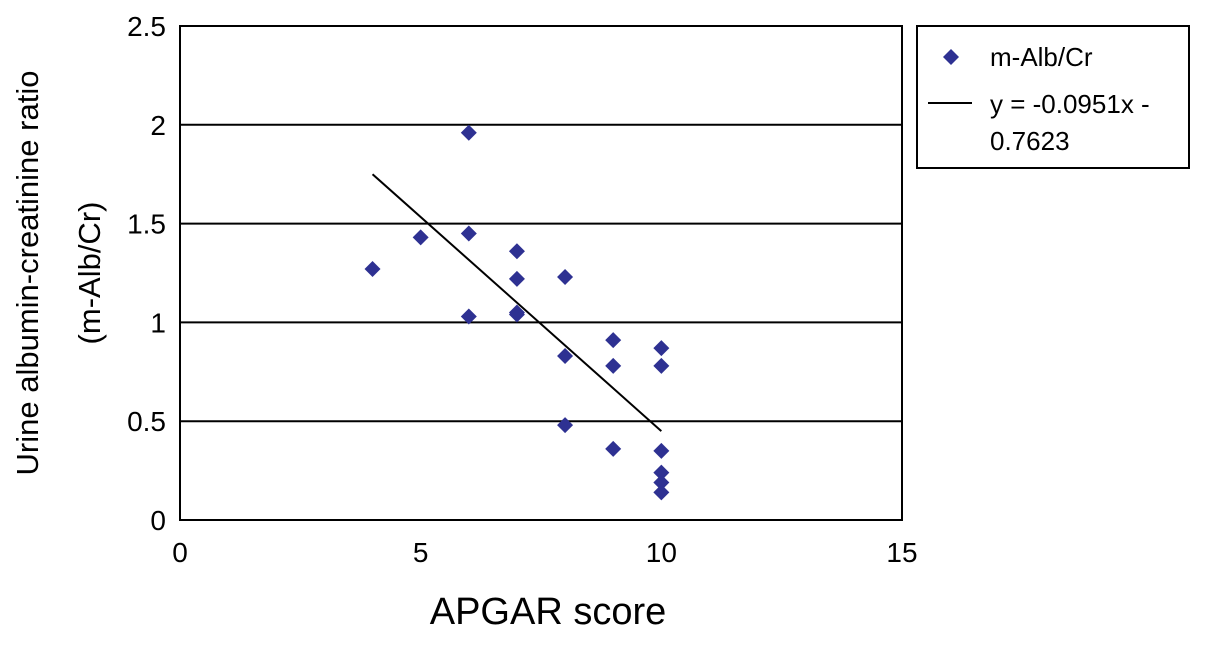 This screenshot has height=645, width=1205. What do you see at coordinates (158, 520) in the screenshot?
I see `y-tick-label: 0` at bounding box center [158, 520].